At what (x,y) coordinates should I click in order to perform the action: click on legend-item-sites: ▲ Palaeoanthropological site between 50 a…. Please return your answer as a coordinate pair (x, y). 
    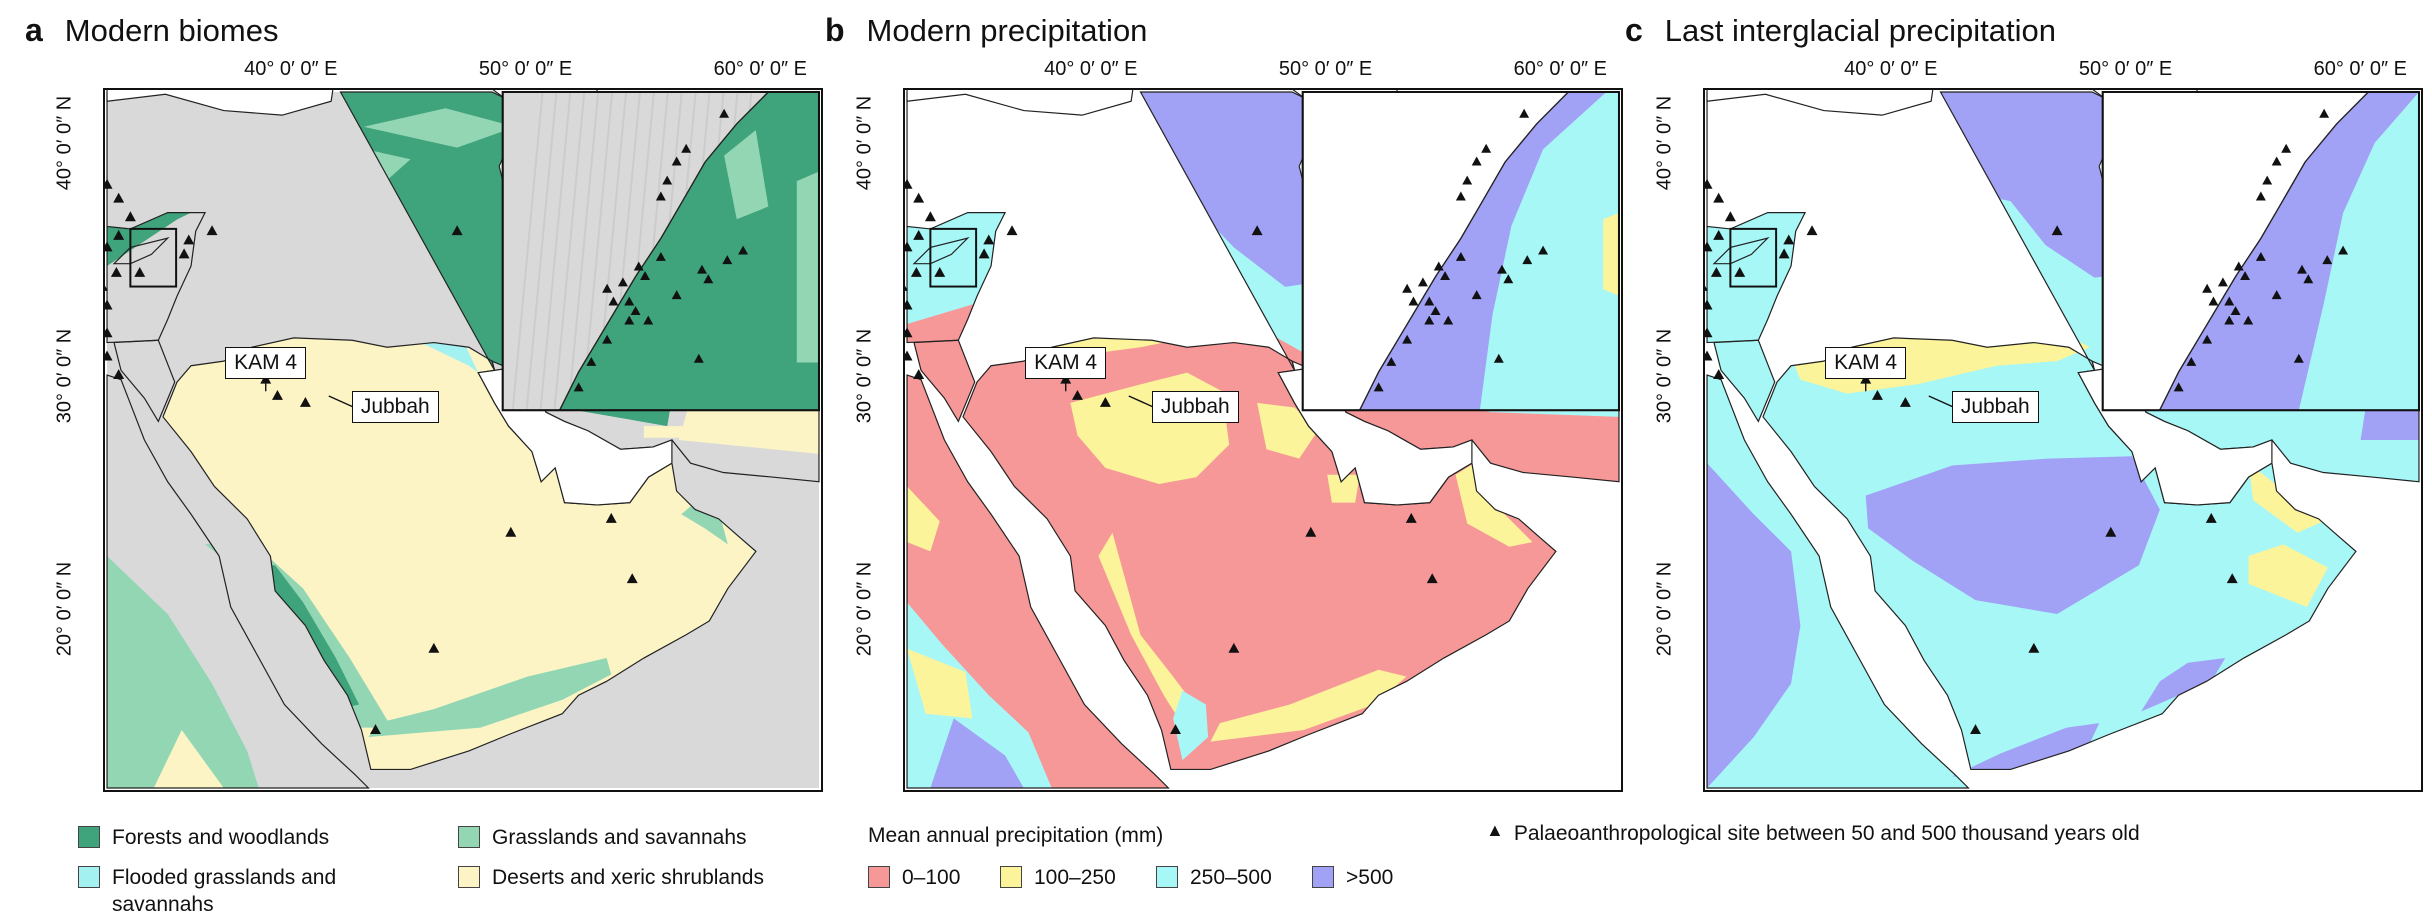
    Looking at the image, I should click on (1813, 833).